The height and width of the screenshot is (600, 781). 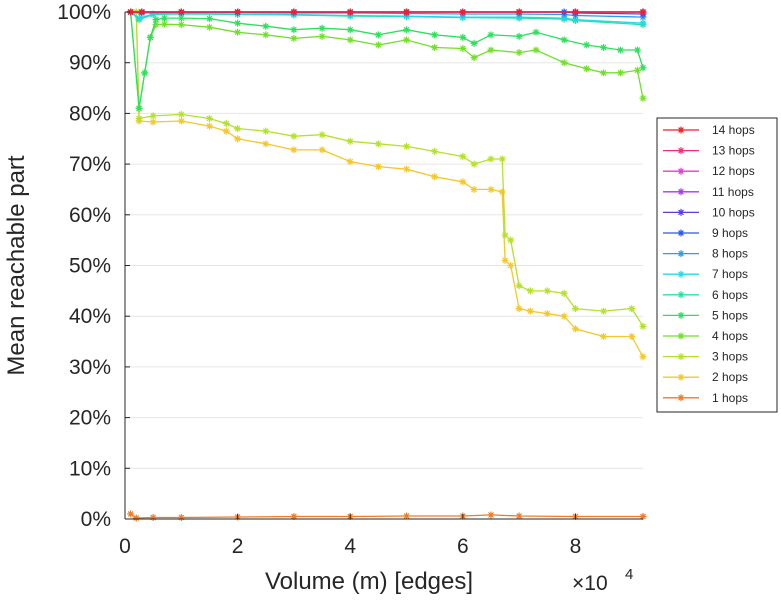 What do you see at coordinates (709, 171) in the screenshot?
I see `legend-item: 12 hops` at bounding box center [709, 171].